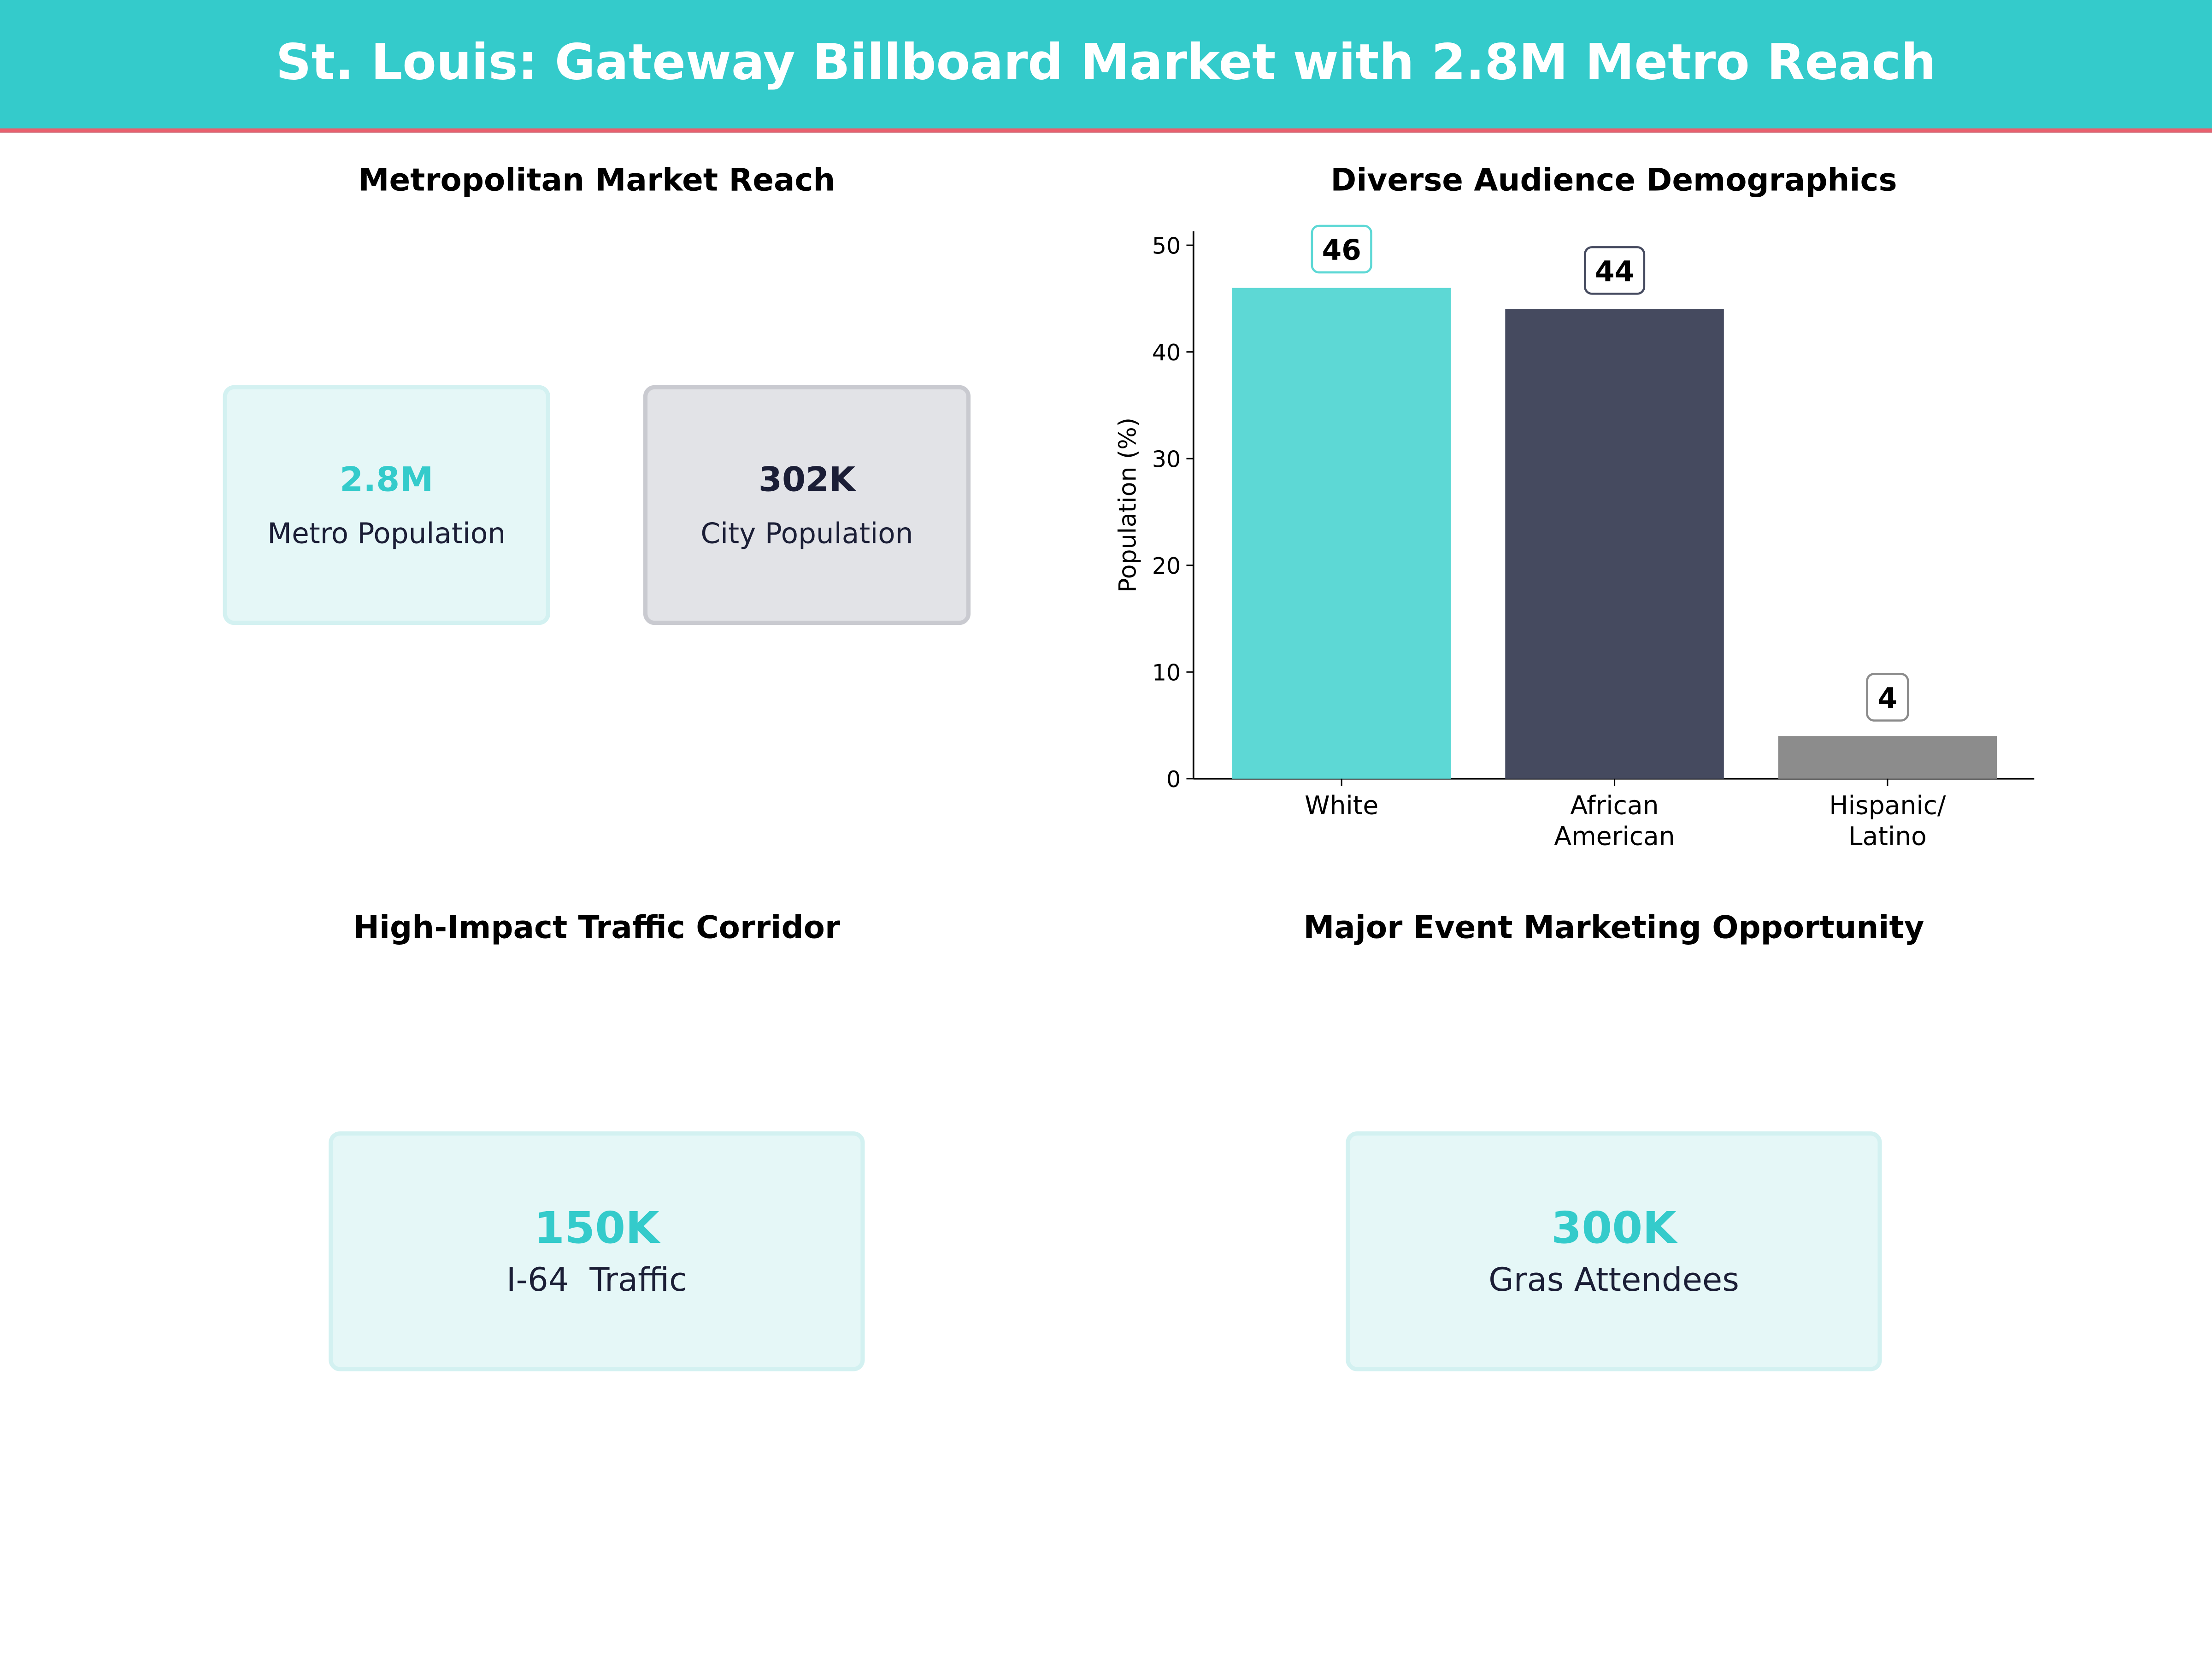  I want to click on market-reach-title: Metropolitan Market Reach, so click(596, 181).